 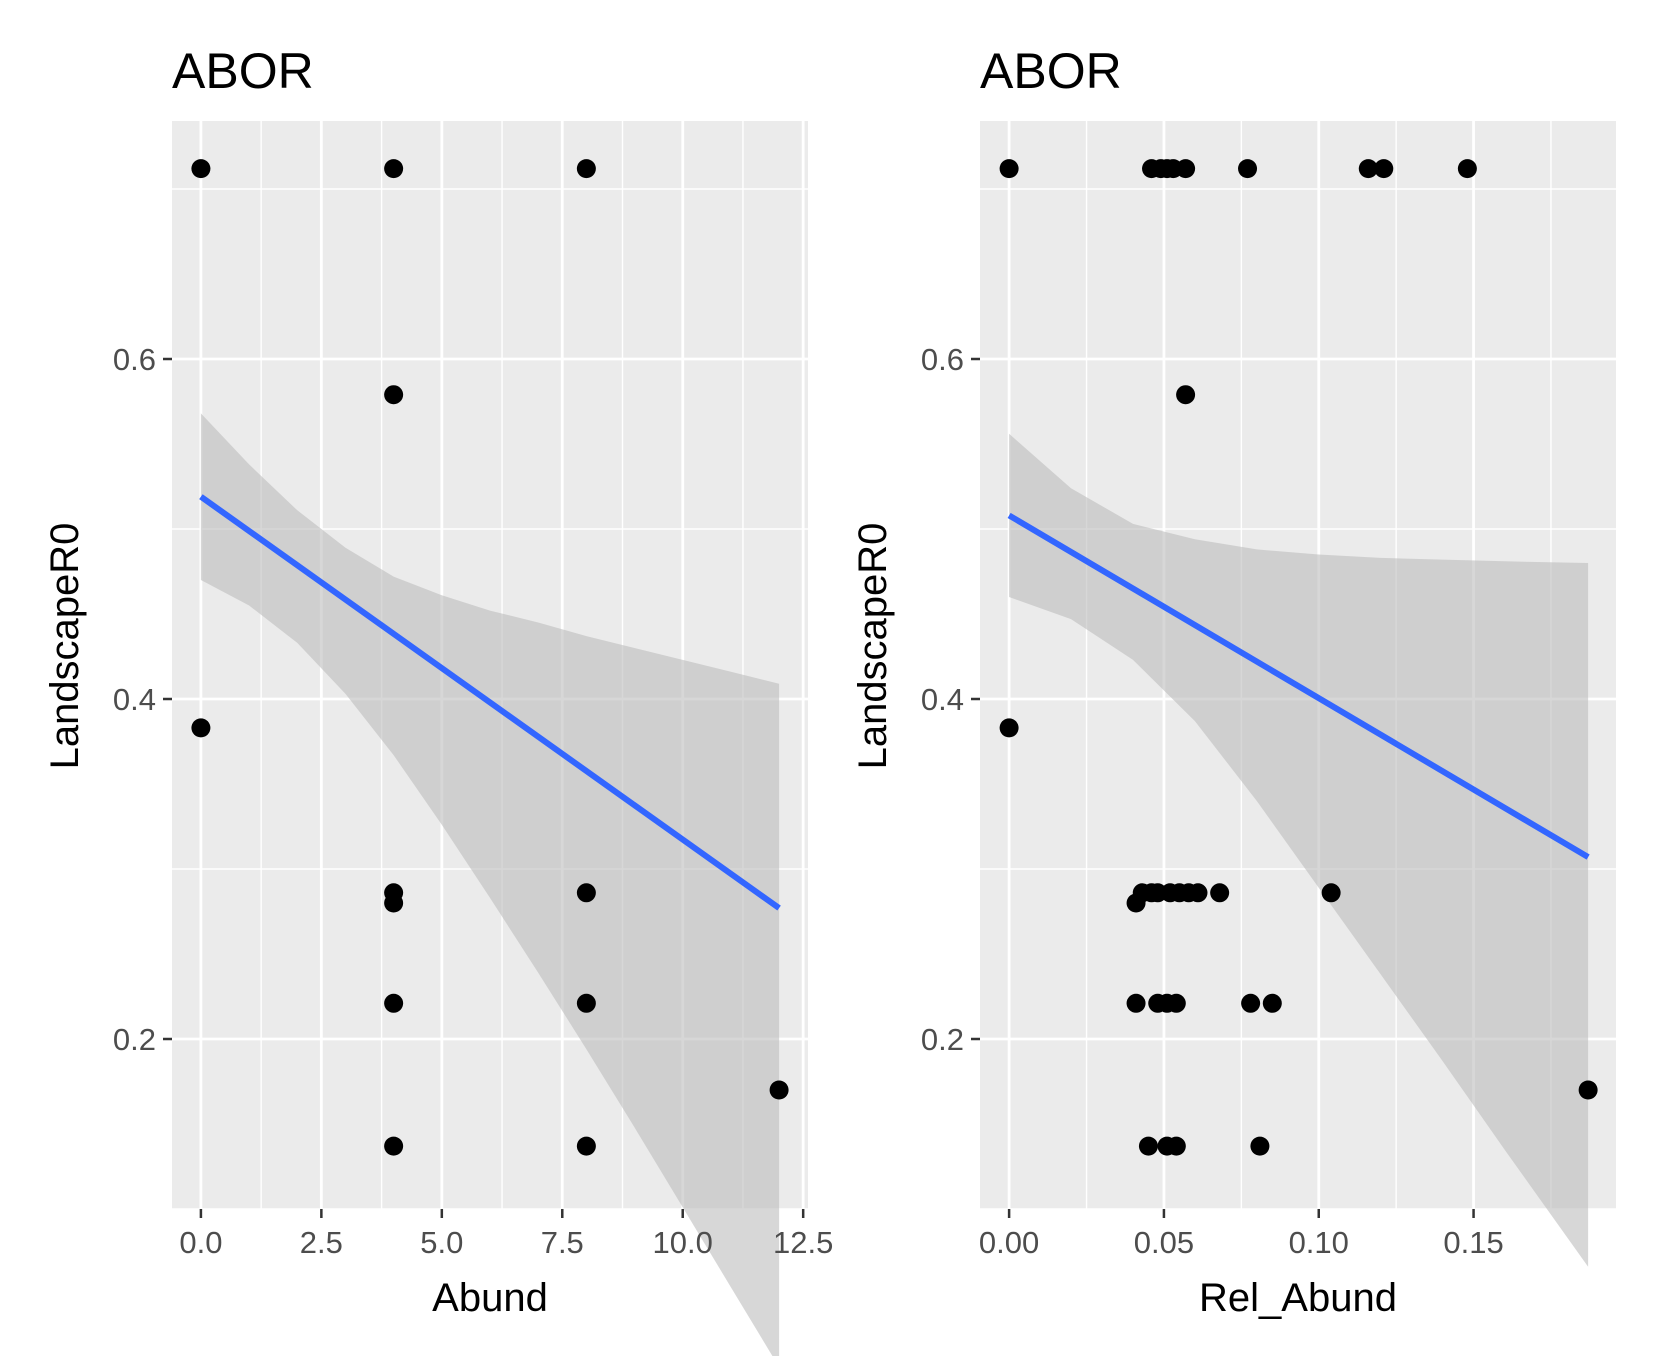 I want to click on x-tick-label: 0.0, so click(x=200, y=1242).